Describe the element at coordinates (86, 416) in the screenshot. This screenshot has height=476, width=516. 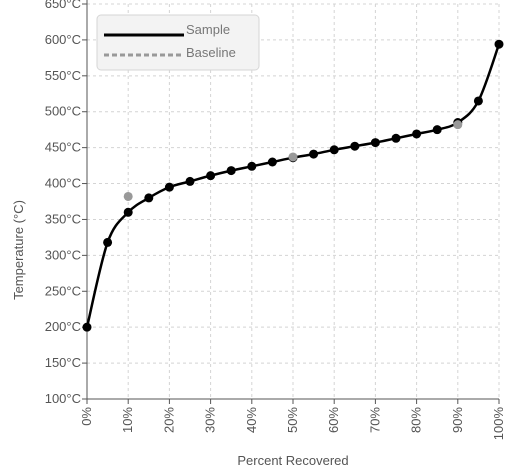
I see `x-tick-label: 0%` at that location.